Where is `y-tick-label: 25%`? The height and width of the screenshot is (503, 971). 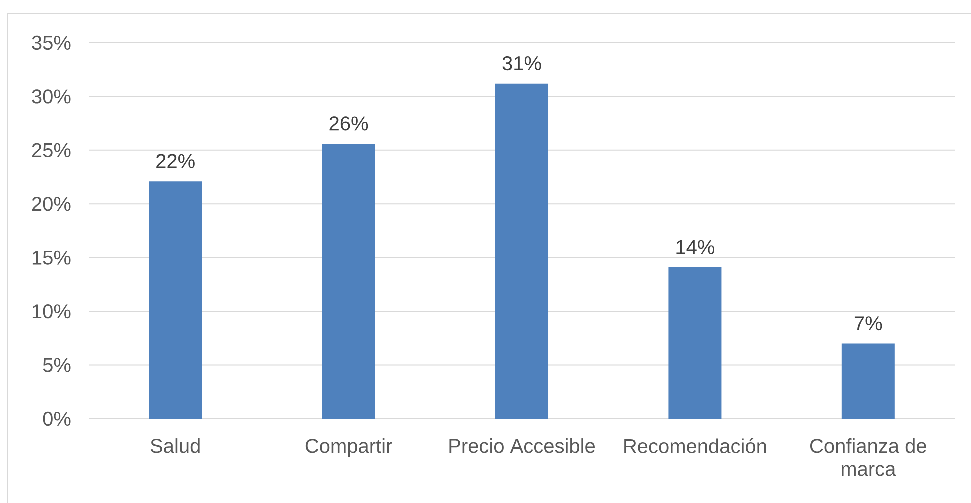 y-tick-label: 25% is located at coordinates (51, 150).